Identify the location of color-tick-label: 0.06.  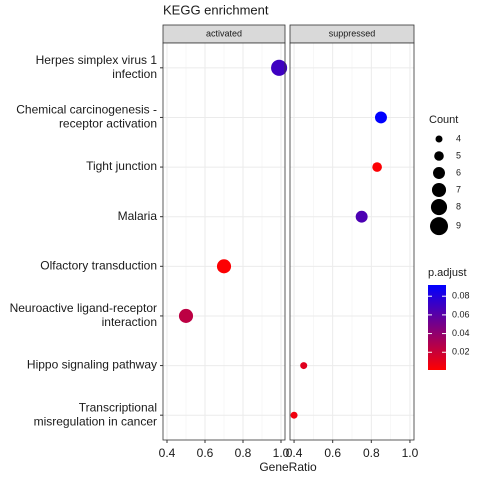
(461, 314).